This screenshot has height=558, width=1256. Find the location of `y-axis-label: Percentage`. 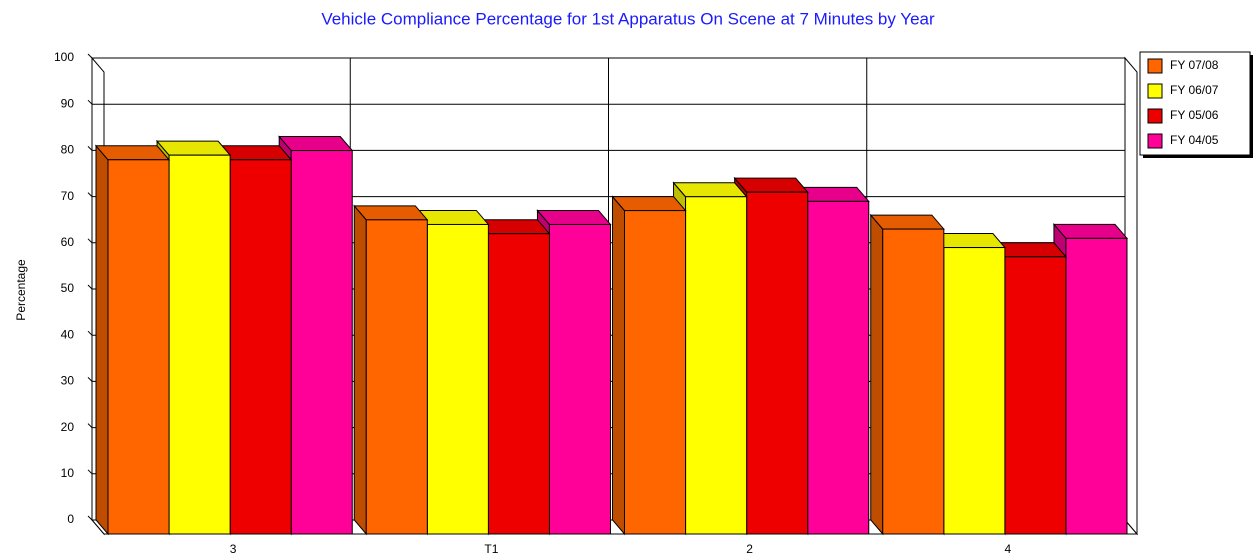

y-axis-label: Percentage is located at coordinates (21, 290).